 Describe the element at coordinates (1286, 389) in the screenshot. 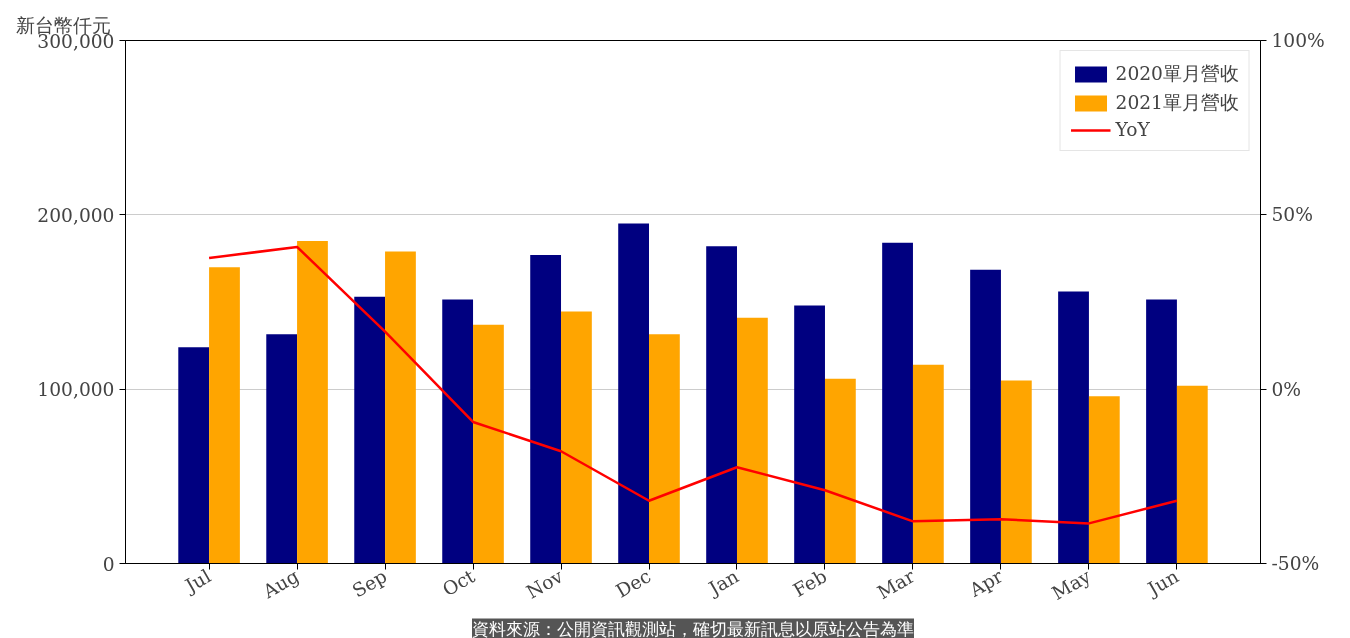

I see `y2-tick-label: 0%` at that location.